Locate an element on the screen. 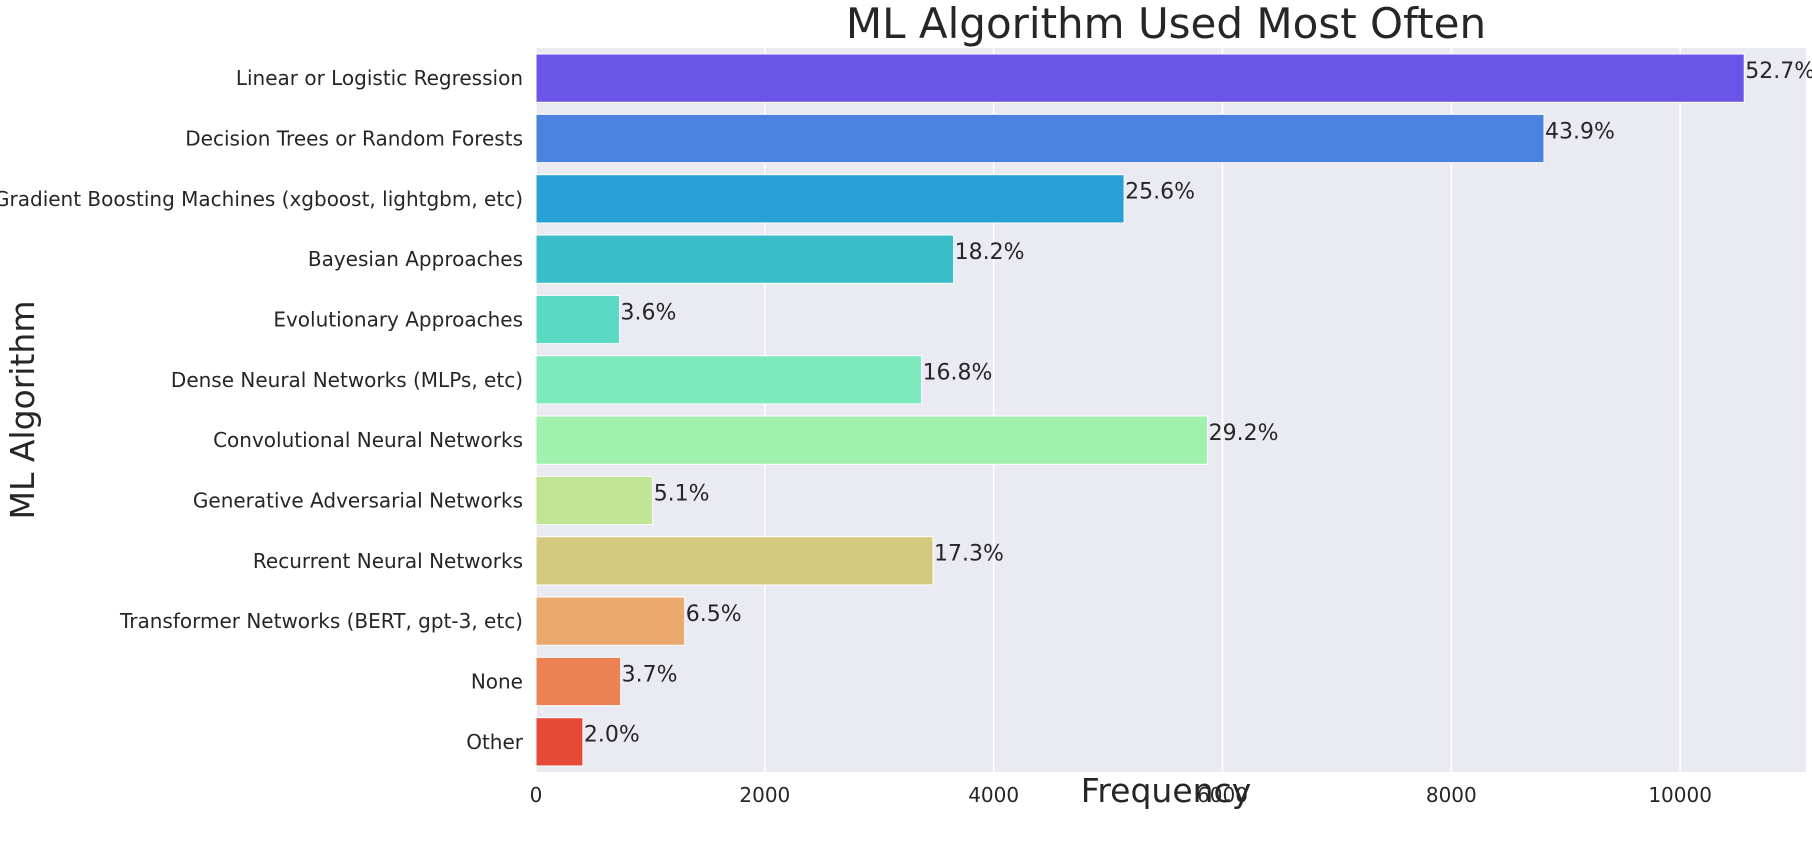  bar-value-label: 2.0% is located at coordinates (612, 735).